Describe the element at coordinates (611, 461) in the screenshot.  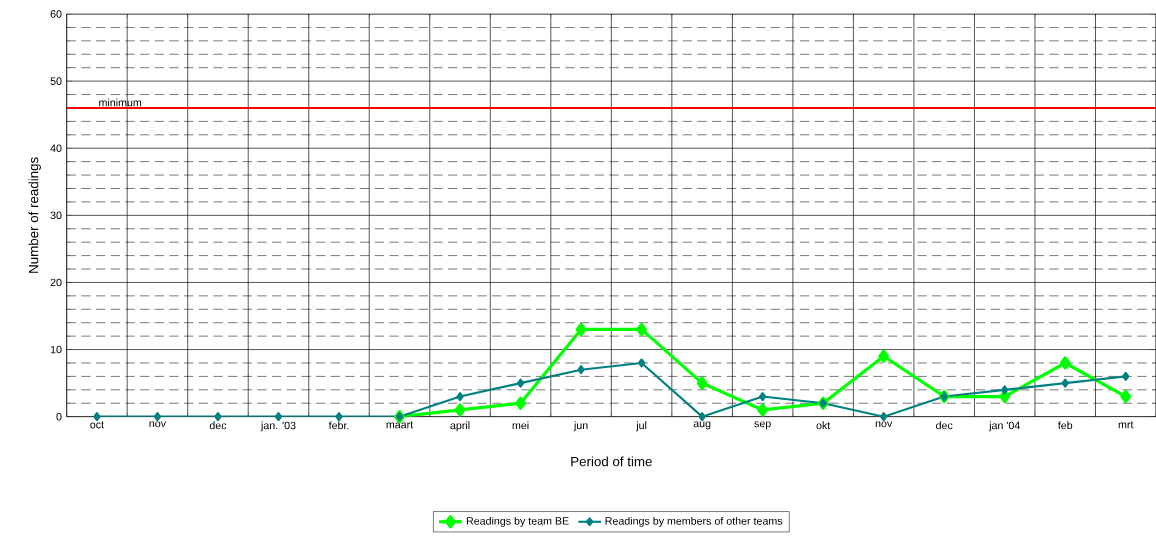
I see `x-axis-title: Period of time` at that location.